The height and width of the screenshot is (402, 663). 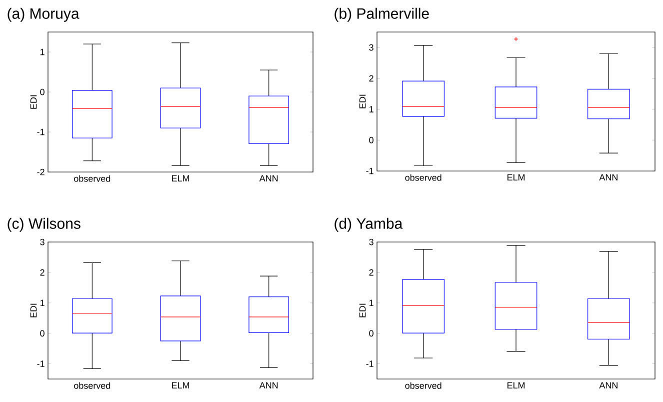 I want to click on chart-title: (a) Moruya, so click(x=44, y=15).